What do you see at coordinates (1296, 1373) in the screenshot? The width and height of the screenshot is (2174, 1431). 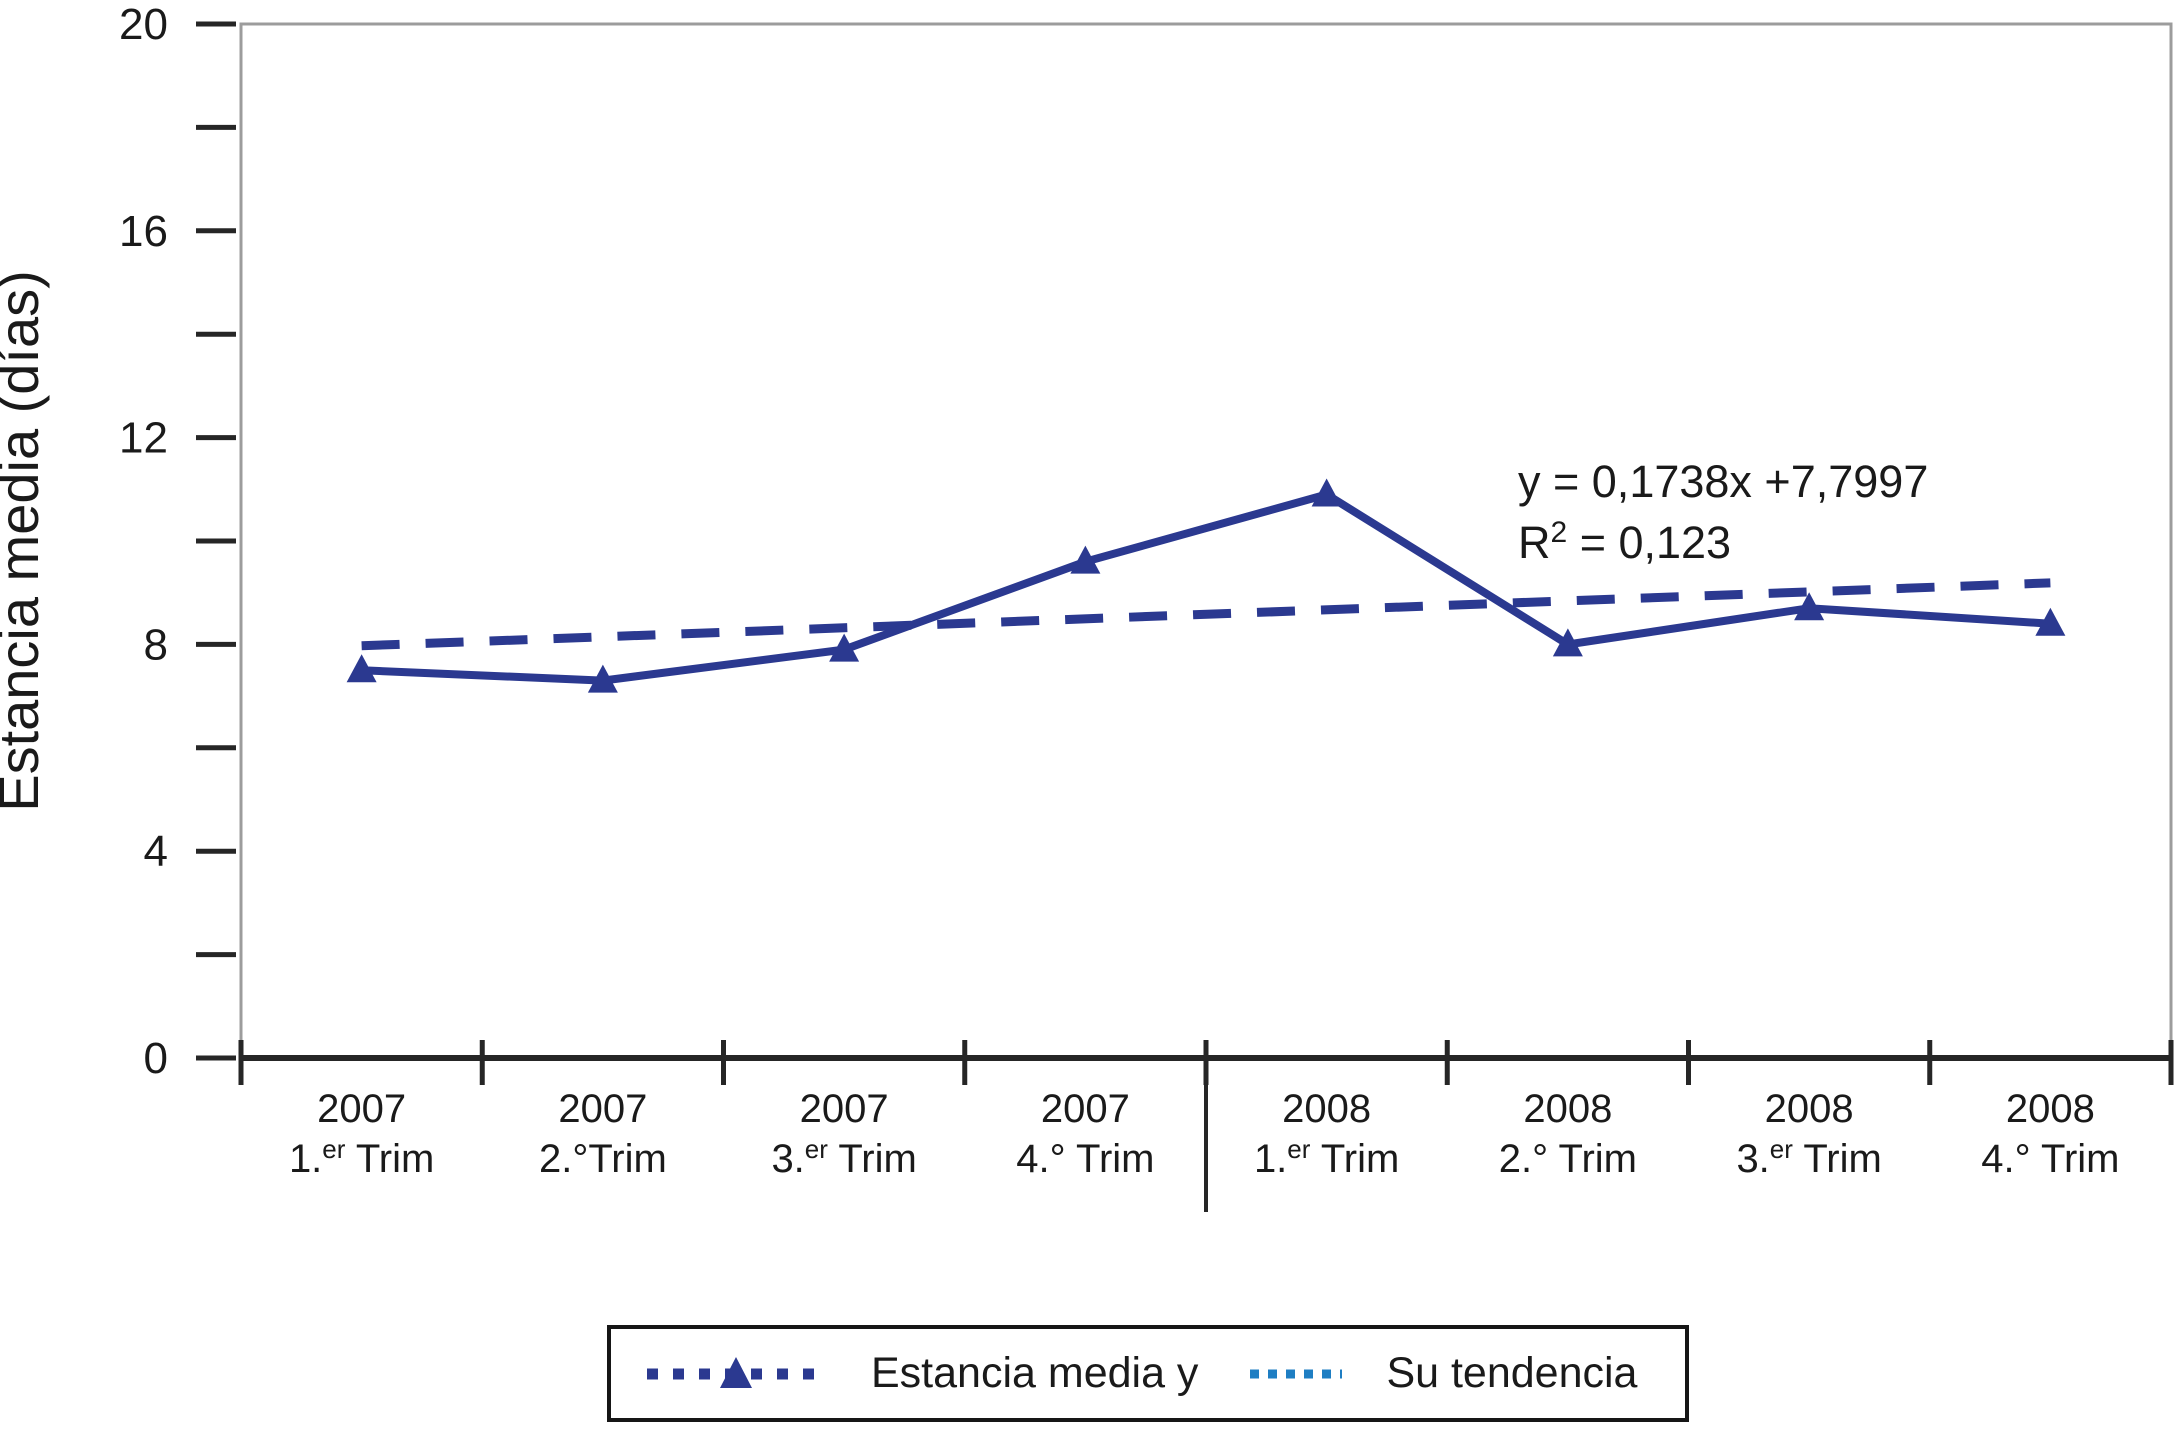 I see `legend-key-su-tendencia` at bounding box center [1296, 1373].